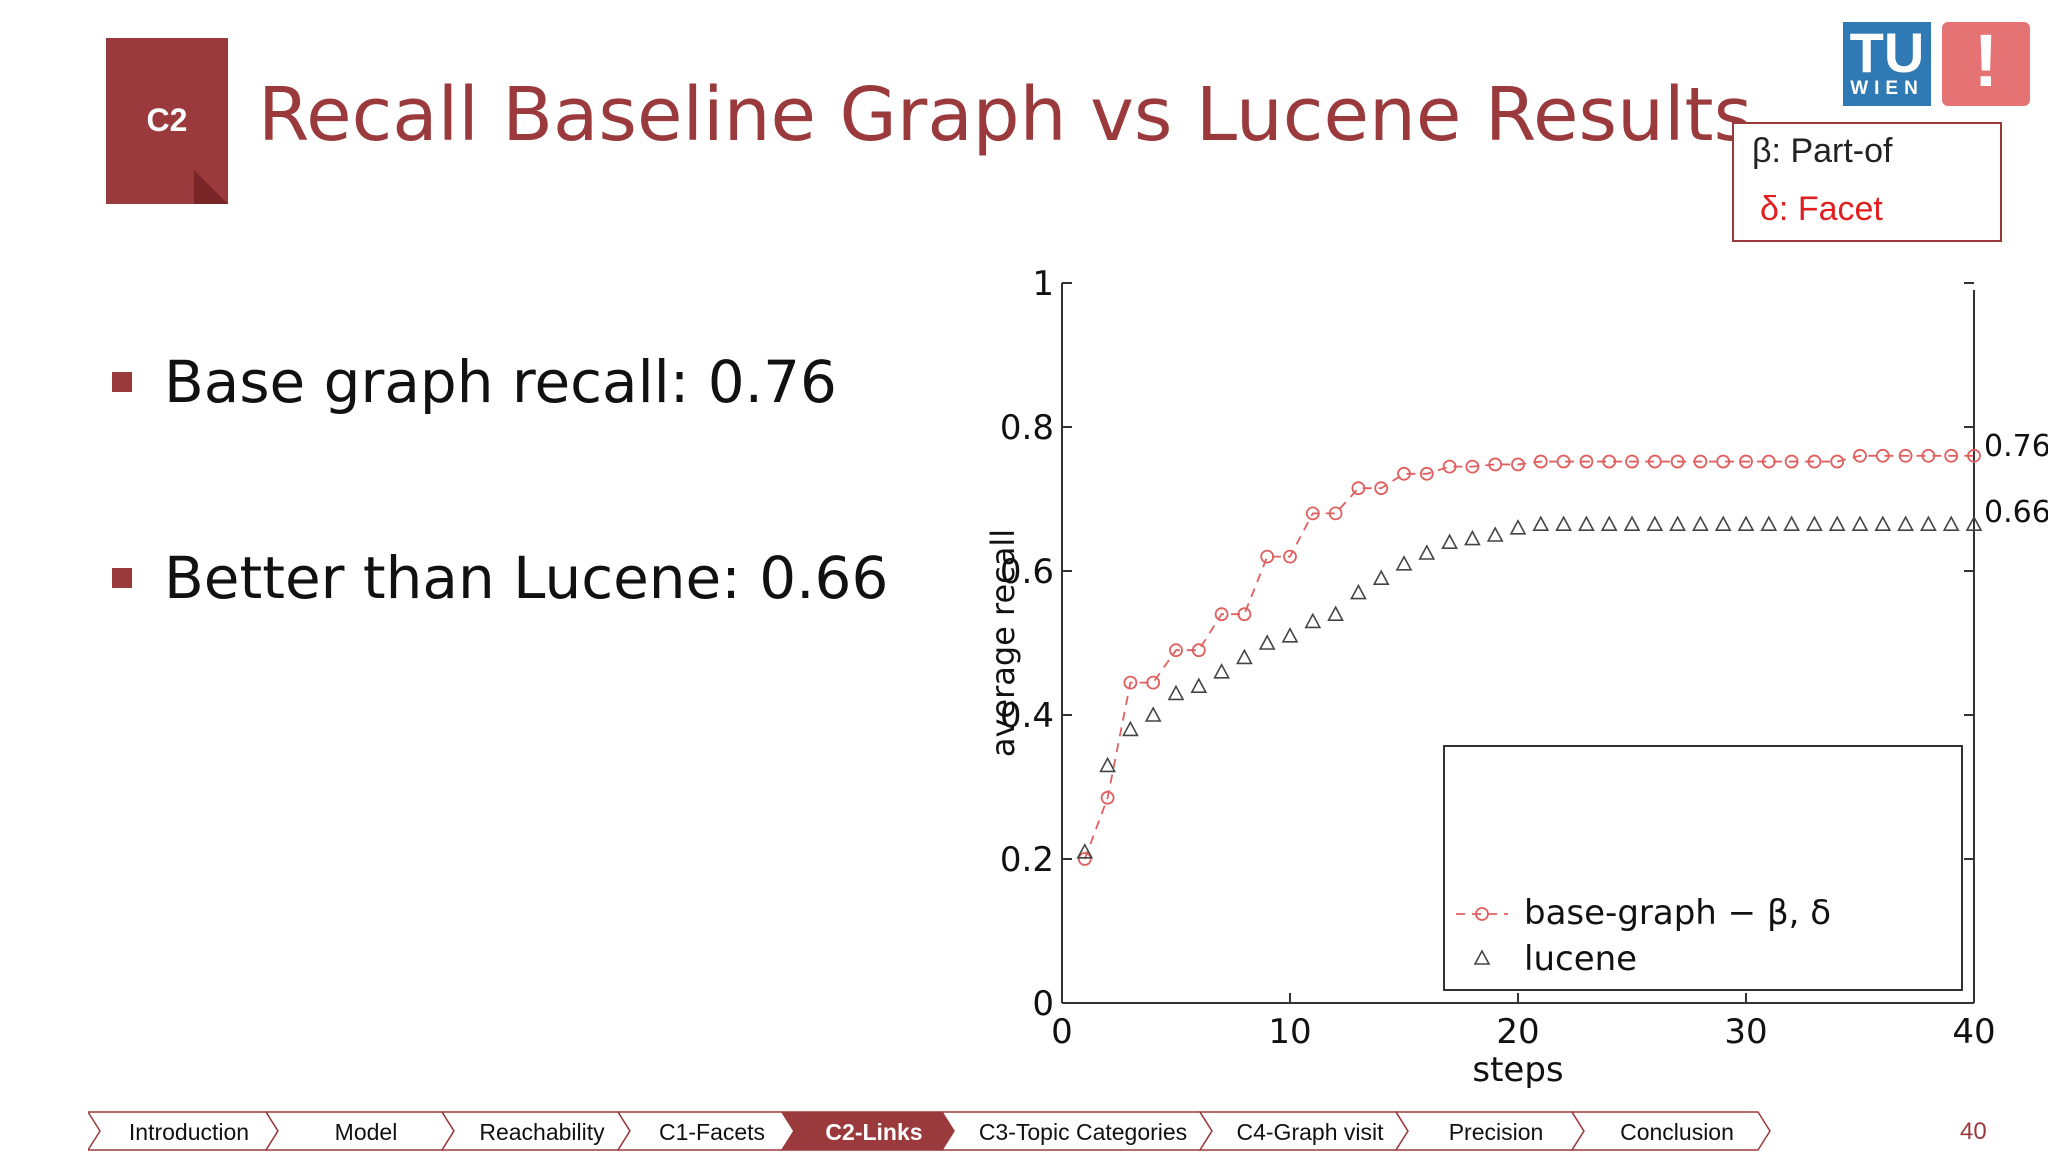 The image size is (2048, 1152). What do you see at coordinates (1677, 1132) in the screenshot?
I see `nav-item-label: Conclusion` at bounding box center [1677, 1132].